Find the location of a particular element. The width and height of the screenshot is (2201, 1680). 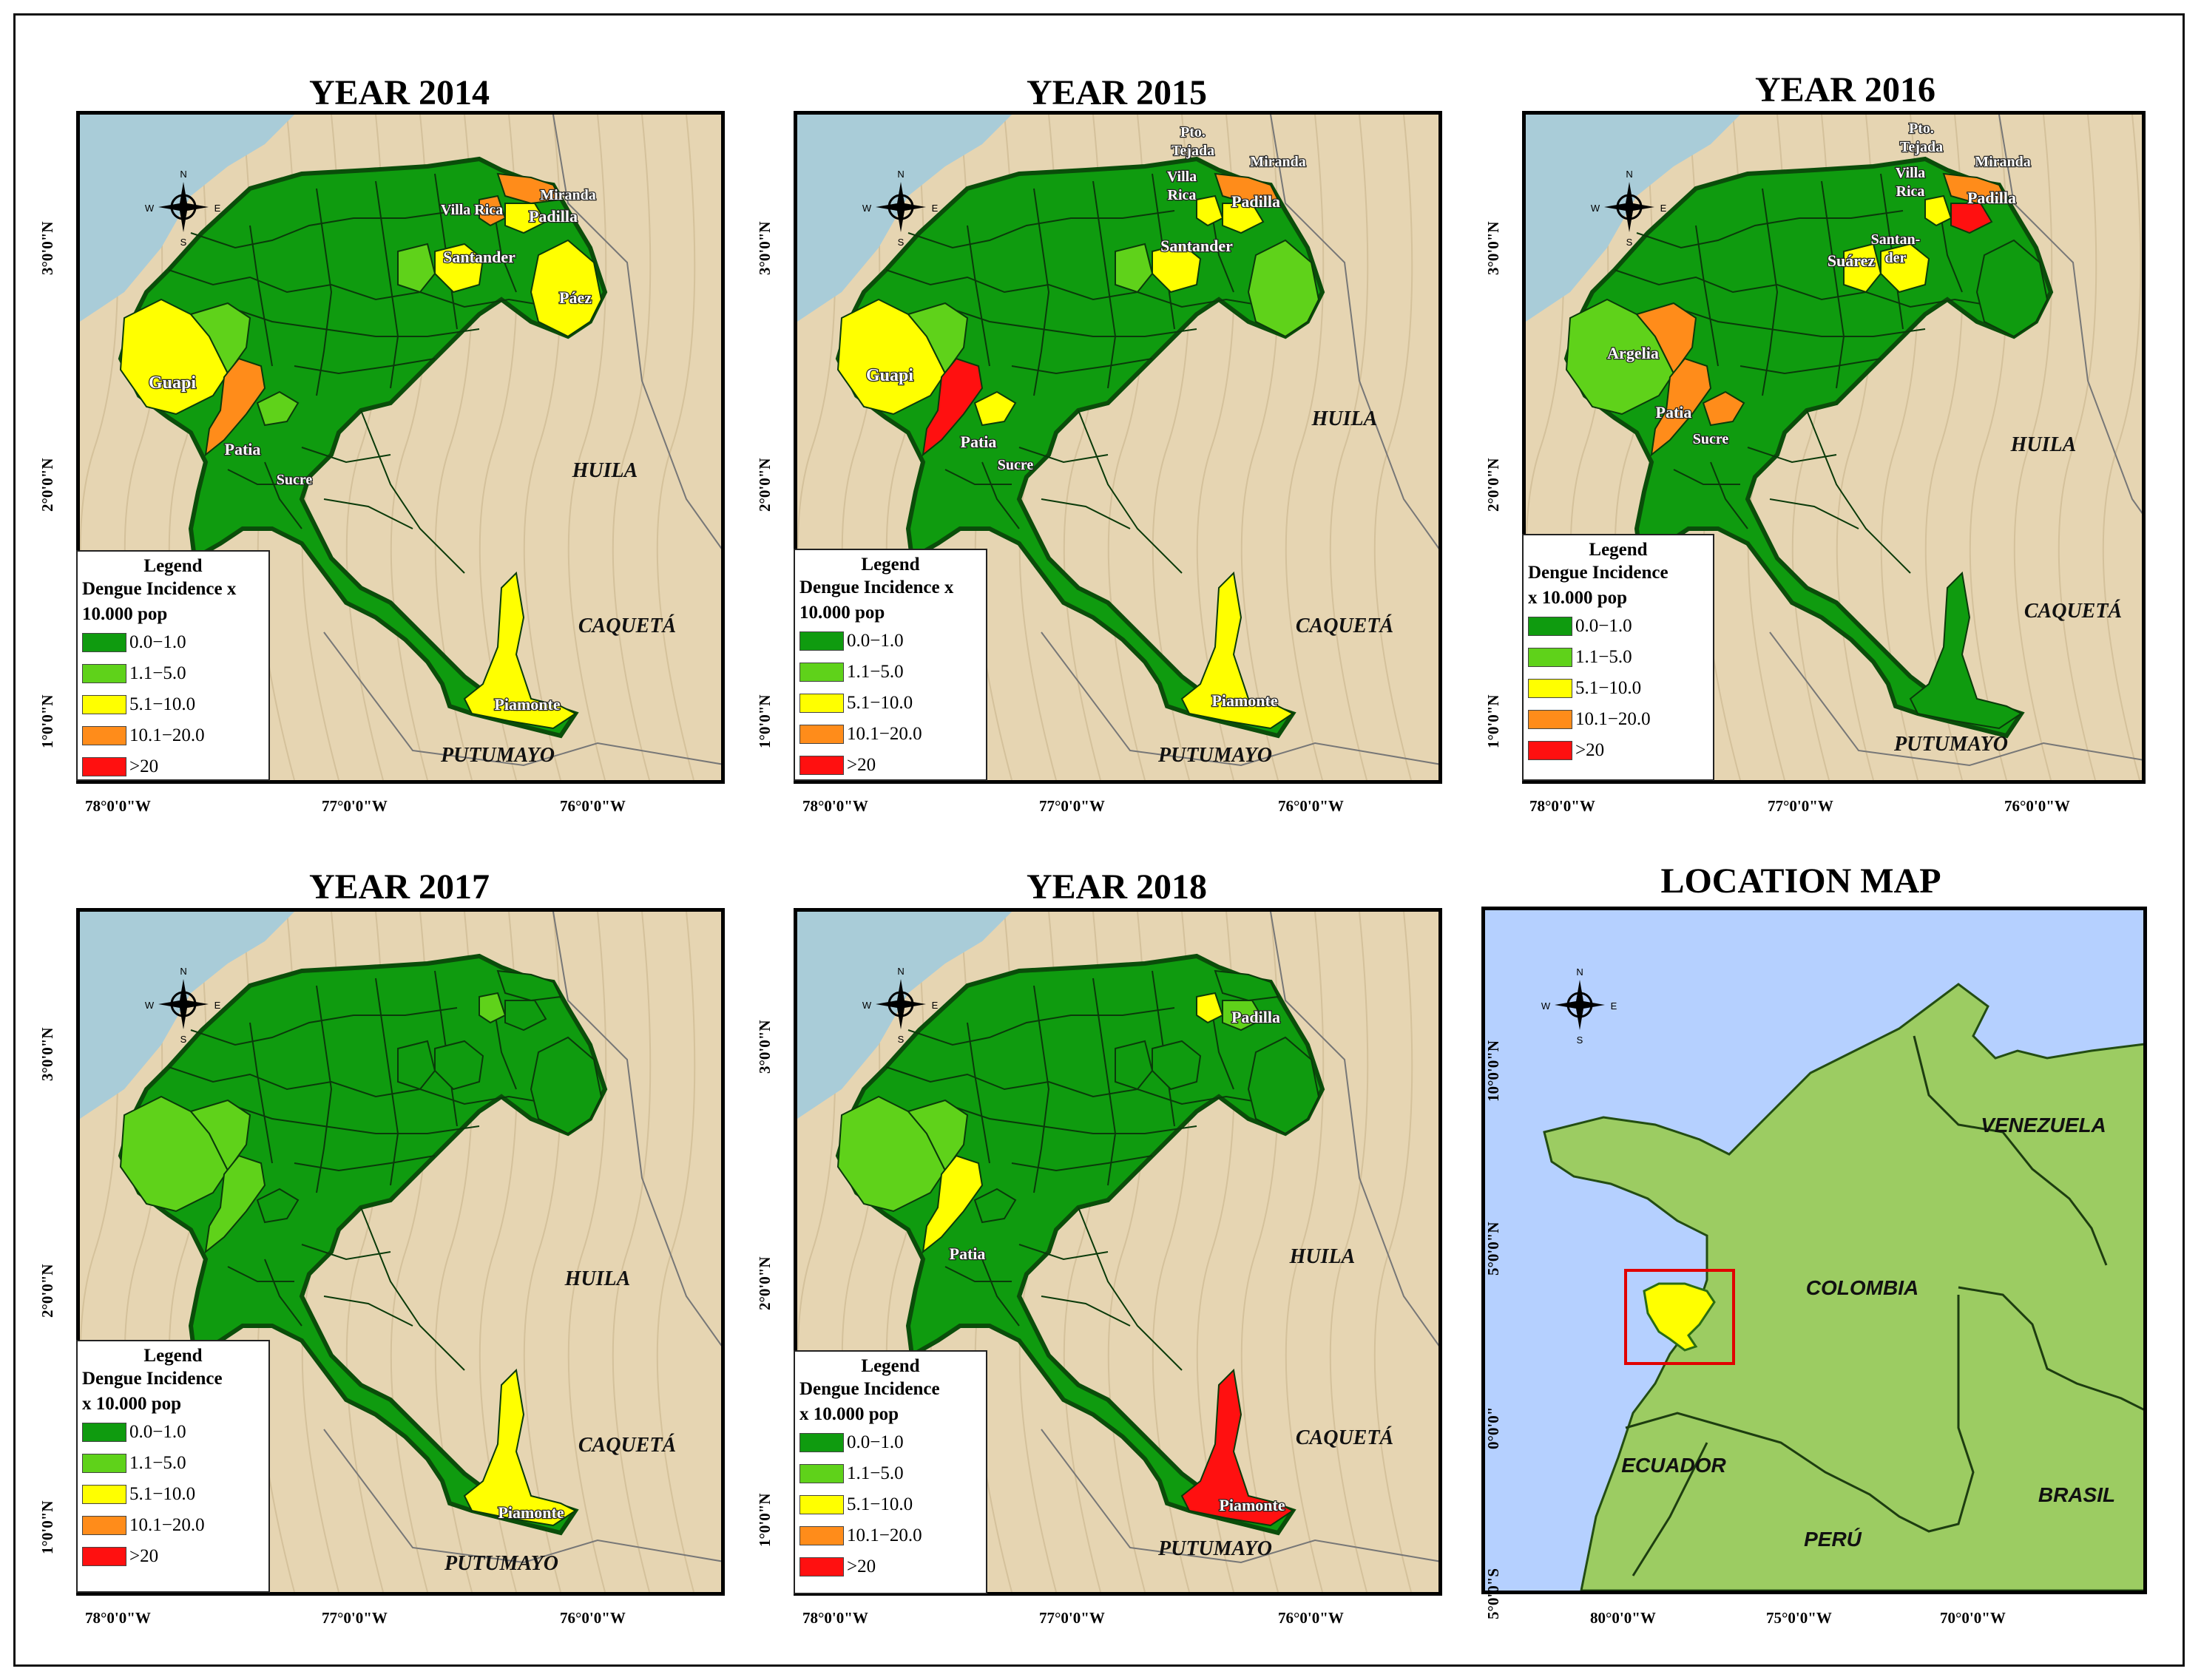

legend-row: 10.1−20.0 is located at coordinates (1620, 719).